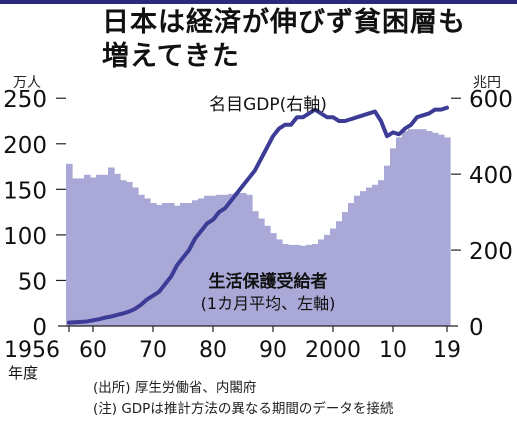 Image resolution: width=517 pixels, height=422 pixels. I want to click on right-axis-tick-label: 0, so click(476, 328).